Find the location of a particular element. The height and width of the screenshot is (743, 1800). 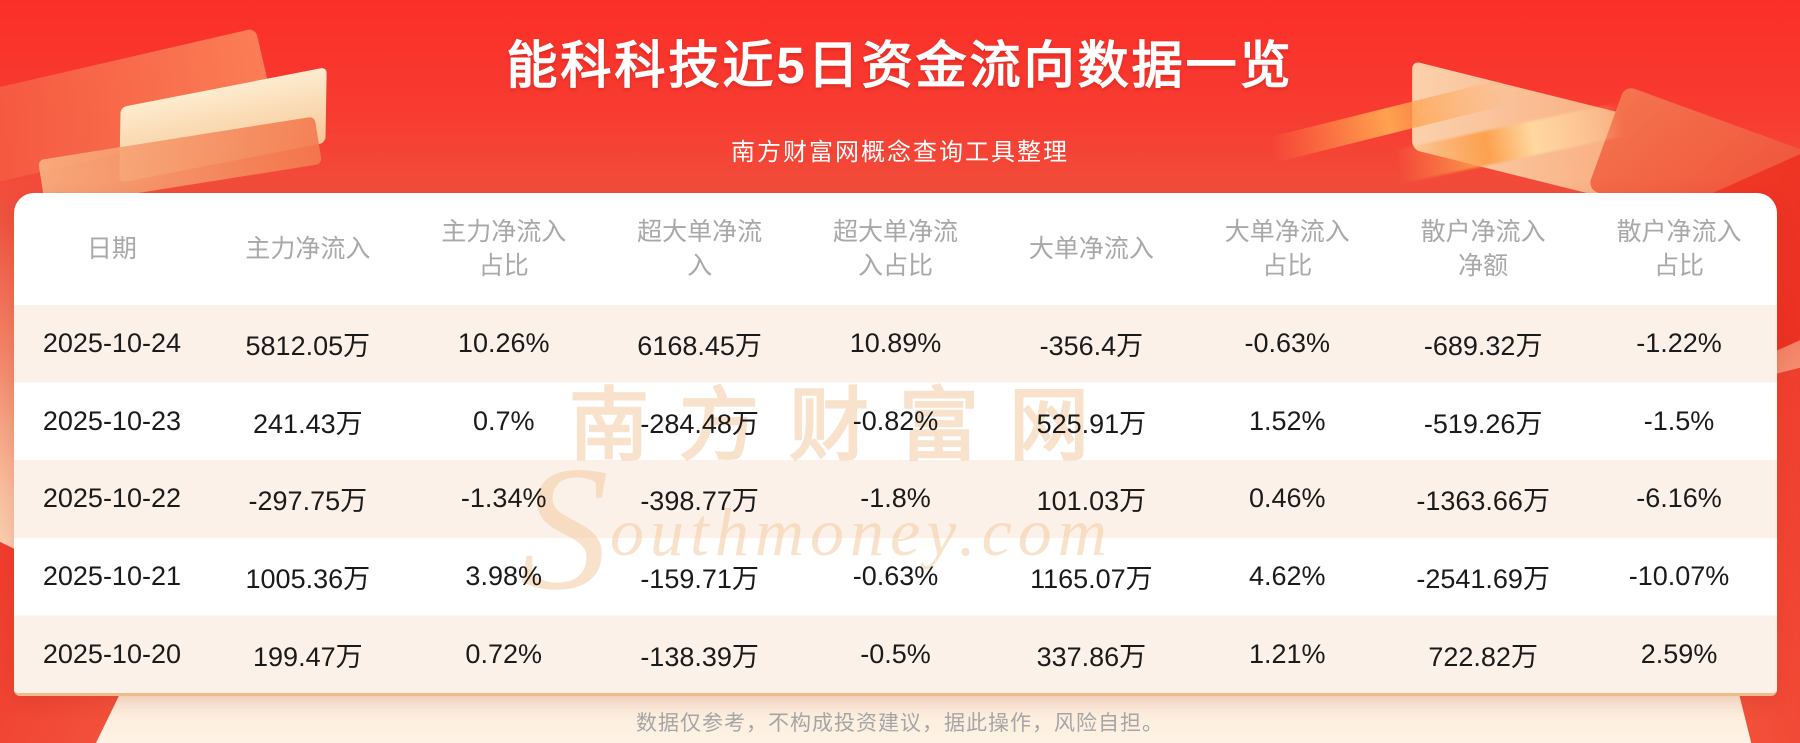

column-header: 超大单净流入占比 is located at coordinates (895, 249).